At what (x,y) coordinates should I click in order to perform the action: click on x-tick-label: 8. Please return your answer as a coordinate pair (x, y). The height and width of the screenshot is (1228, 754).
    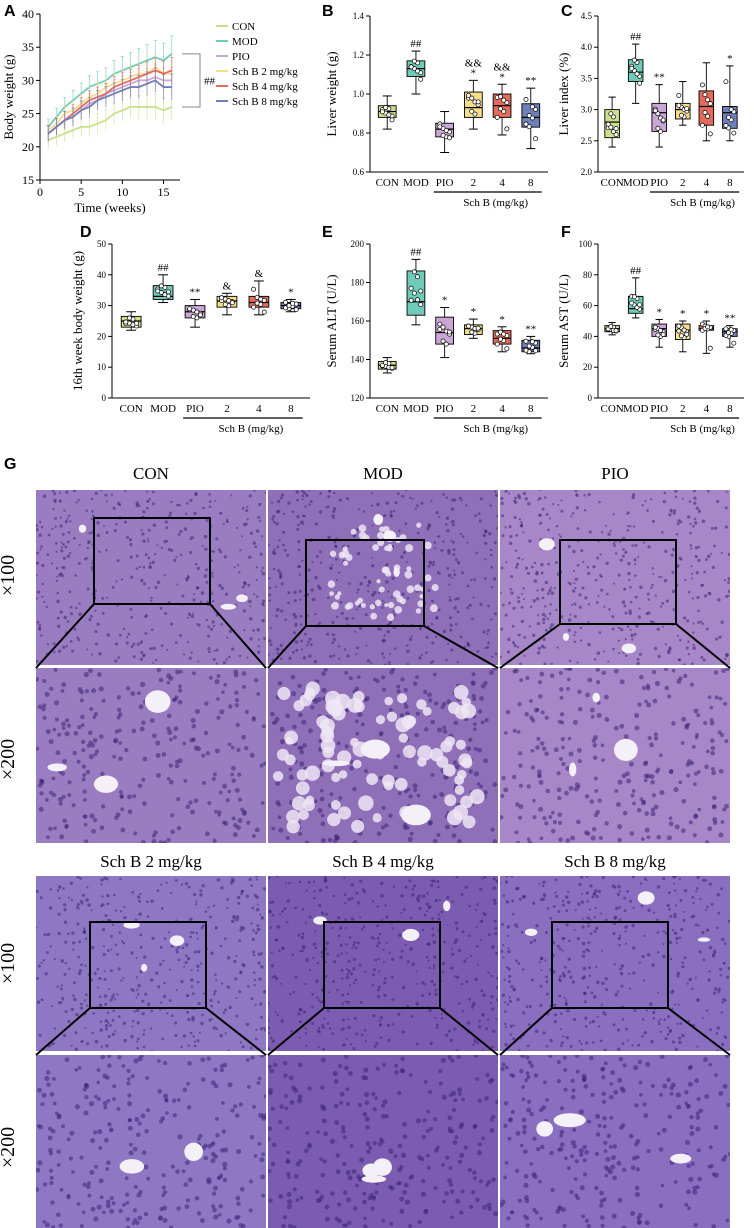
    Looking at the image, I should click on (291, 409).